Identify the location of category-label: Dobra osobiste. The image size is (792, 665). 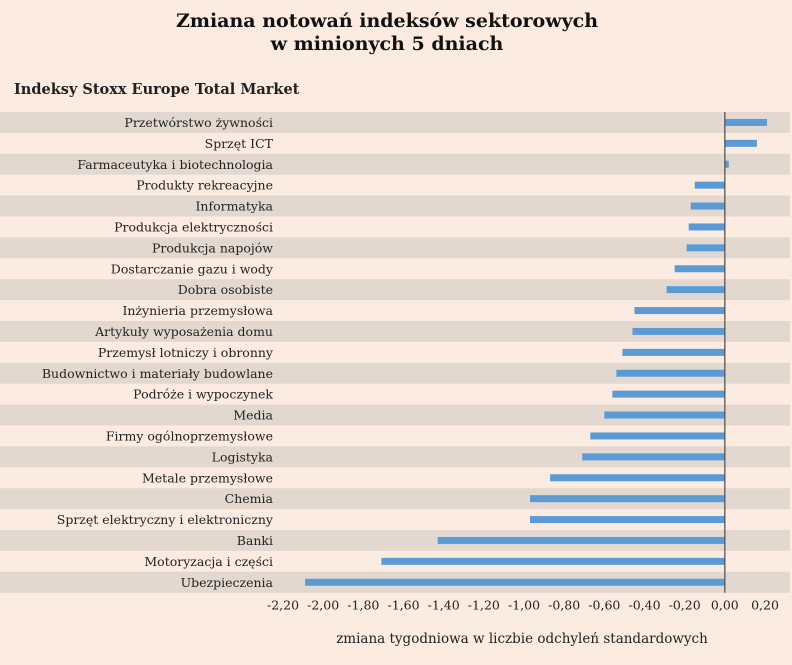
(225, 289).